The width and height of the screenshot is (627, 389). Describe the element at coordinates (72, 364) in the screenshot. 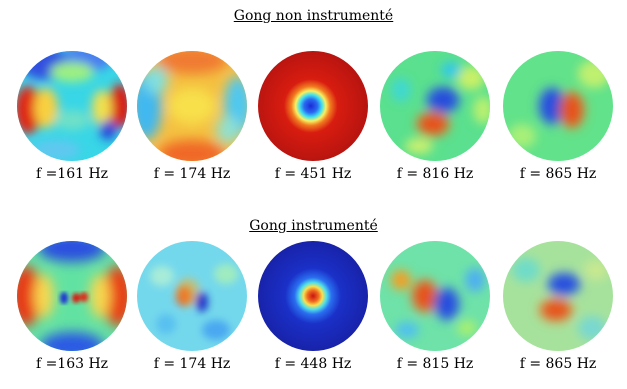

I see `frequency-label: f =163 Hz` at that location.